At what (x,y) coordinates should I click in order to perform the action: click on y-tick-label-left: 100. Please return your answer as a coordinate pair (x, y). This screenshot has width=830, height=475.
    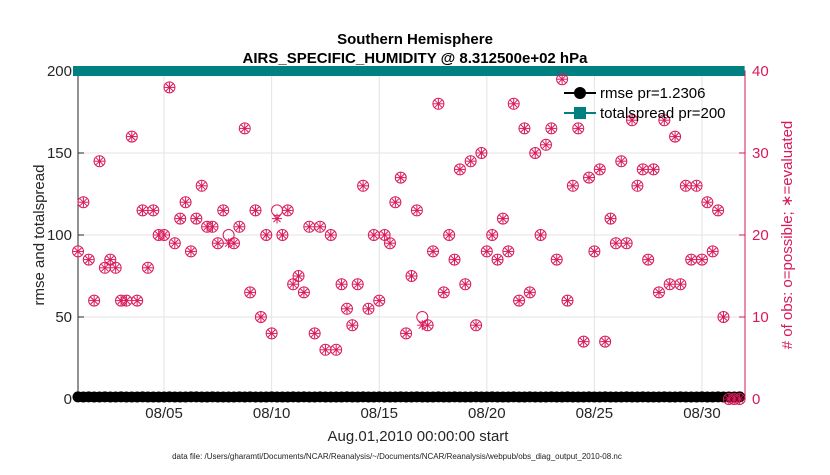
    Looking at the image, I should click on (59, 235).